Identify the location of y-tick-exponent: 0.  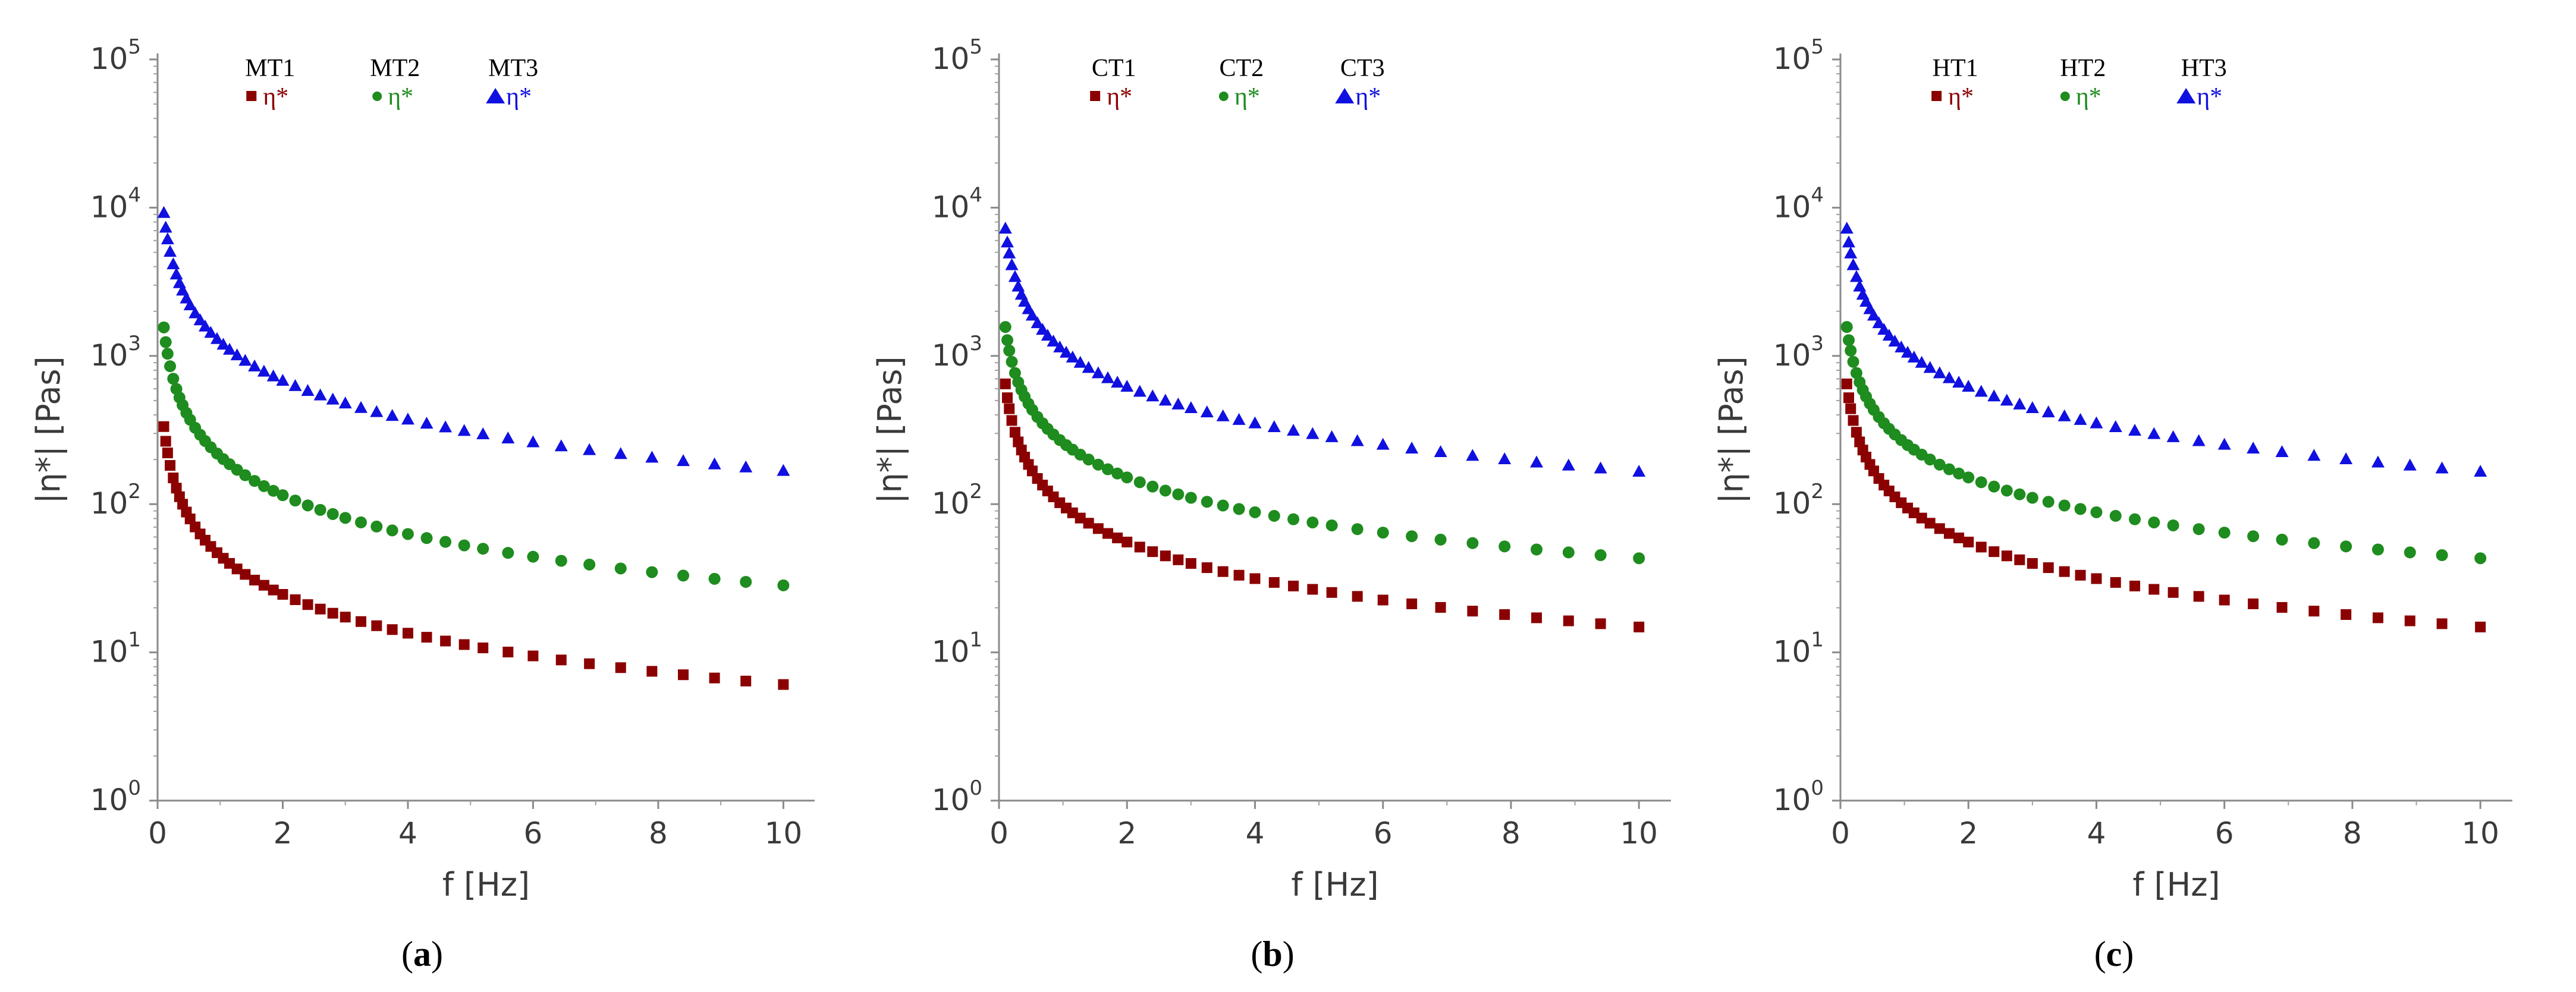
(134, 788).